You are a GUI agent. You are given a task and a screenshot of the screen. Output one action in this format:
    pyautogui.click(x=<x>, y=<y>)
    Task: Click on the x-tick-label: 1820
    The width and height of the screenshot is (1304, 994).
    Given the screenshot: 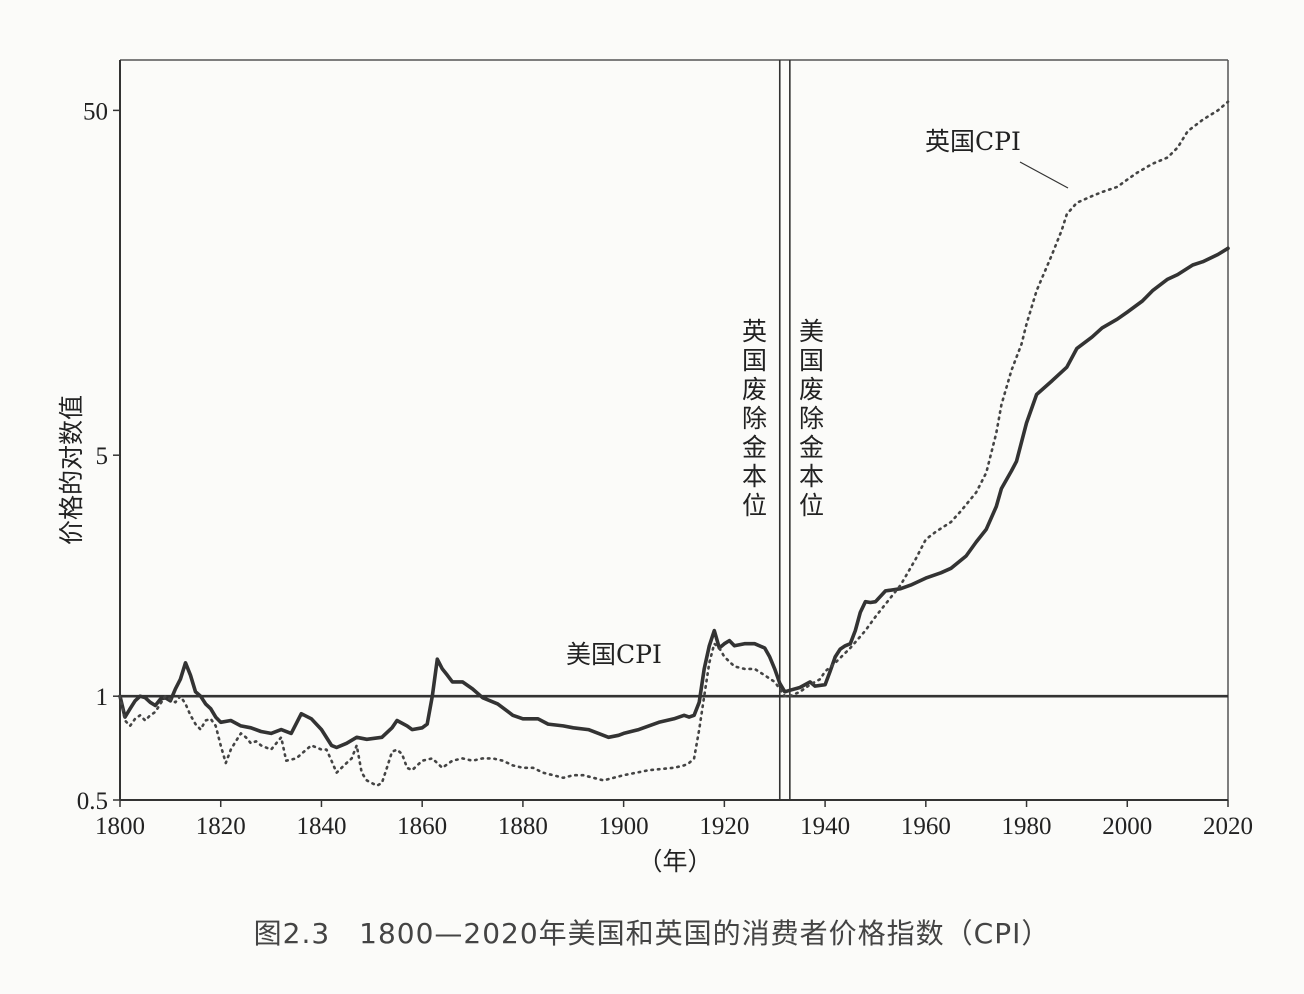 What is the action you would take?
    pyautogui.click(x=221, y=826)
    